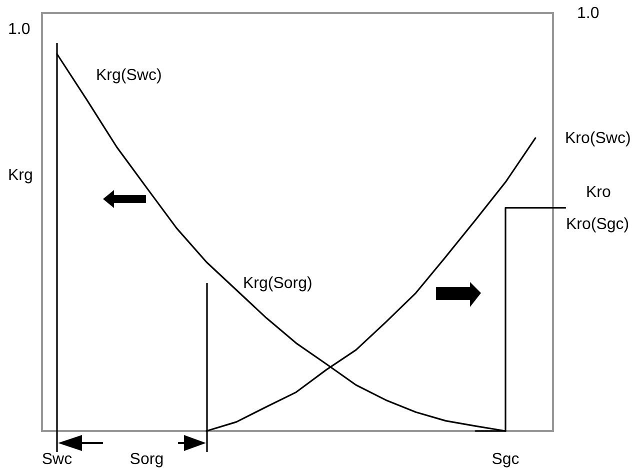 The image size is (641, 475). What do you see at coordinates (277, 283) in the screenshot?
I see `annotation: Krg(Sorg)` at bounding box center [277, 283].